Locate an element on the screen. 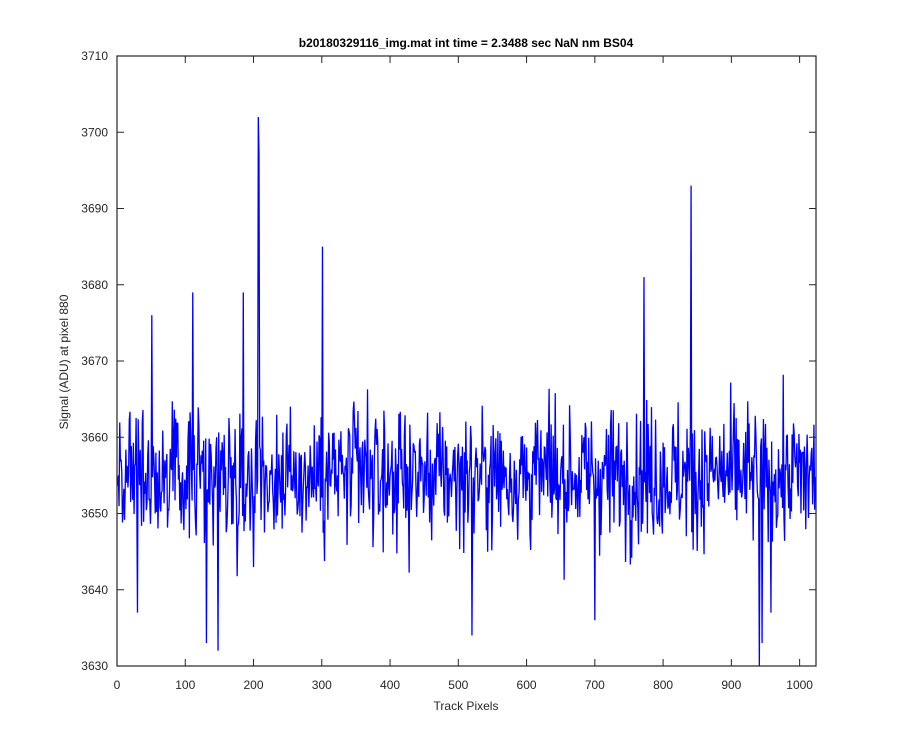 The image size is (900, 750). y-axis-label: Signal (ADU) at pixel 880 is located at coordinates (64, 361).